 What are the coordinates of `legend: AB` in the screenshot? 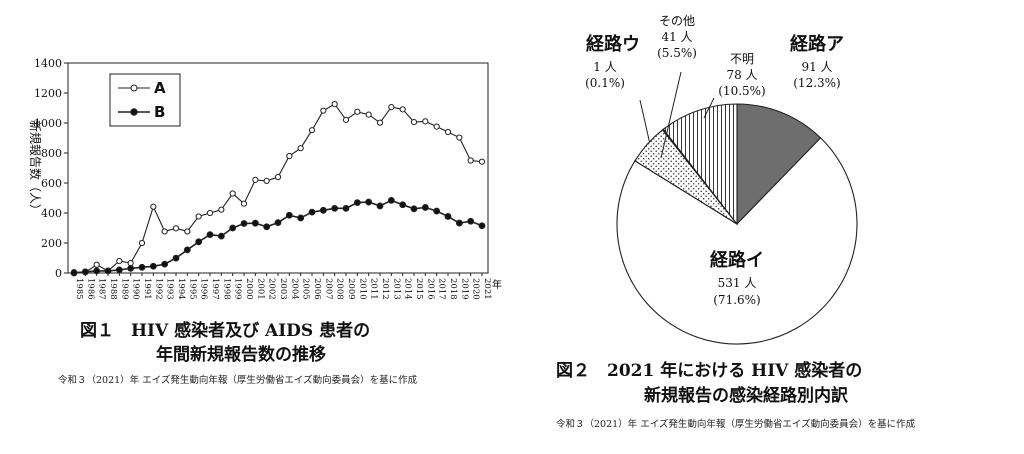 It's located at (145, 100).